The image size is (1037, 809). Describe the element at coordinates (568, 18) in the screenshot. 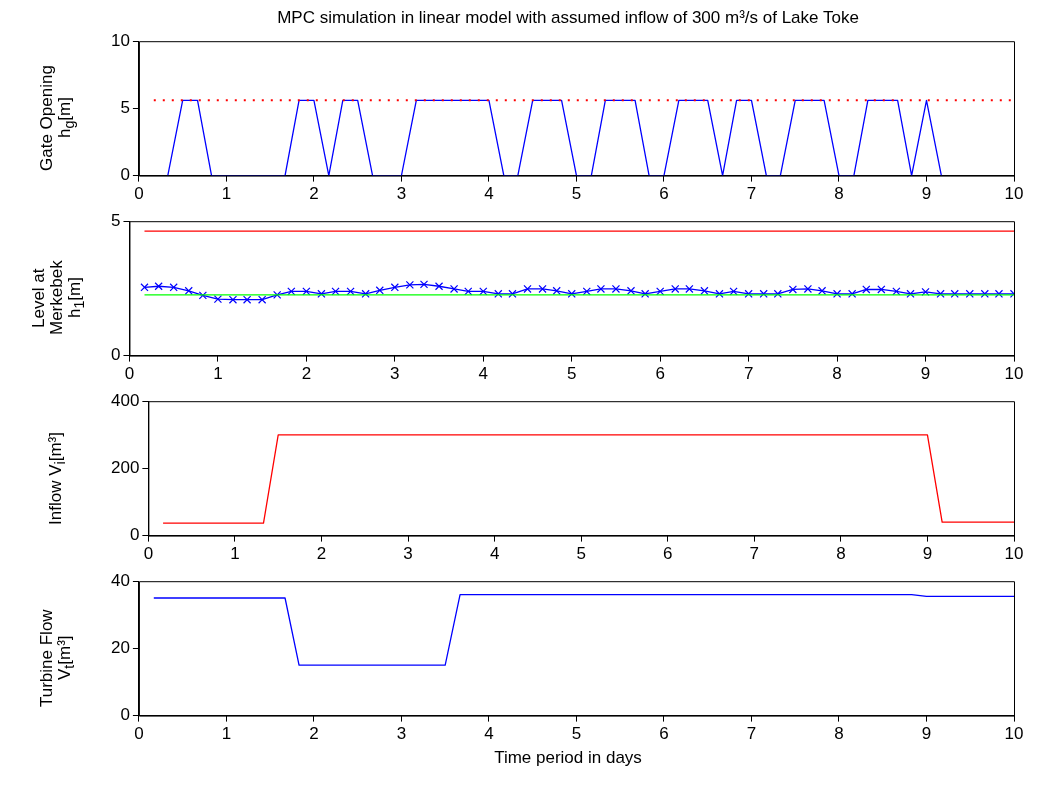

I see `chart-title: MPC simulation in linear model with assumed inflow of 300 m³/s of Lake Toke` at that location.